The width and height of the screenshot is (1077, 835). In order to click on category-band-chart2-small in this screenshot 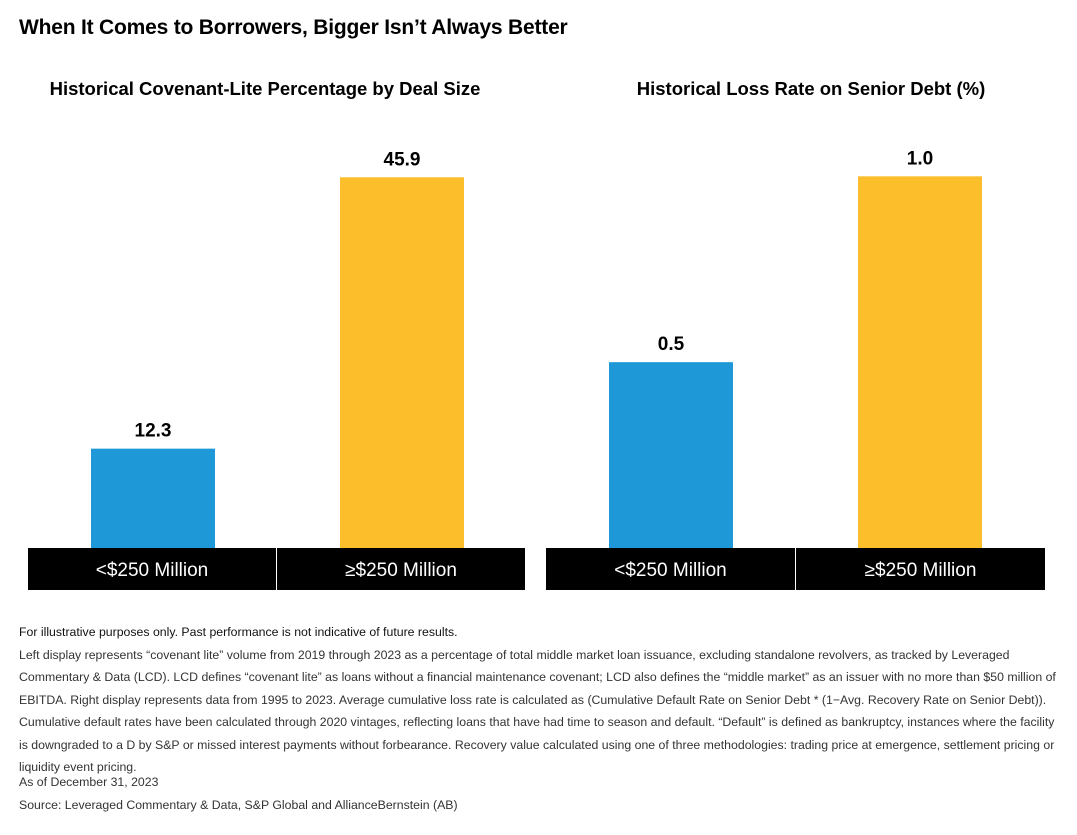, I will do `click(670, 569)`.